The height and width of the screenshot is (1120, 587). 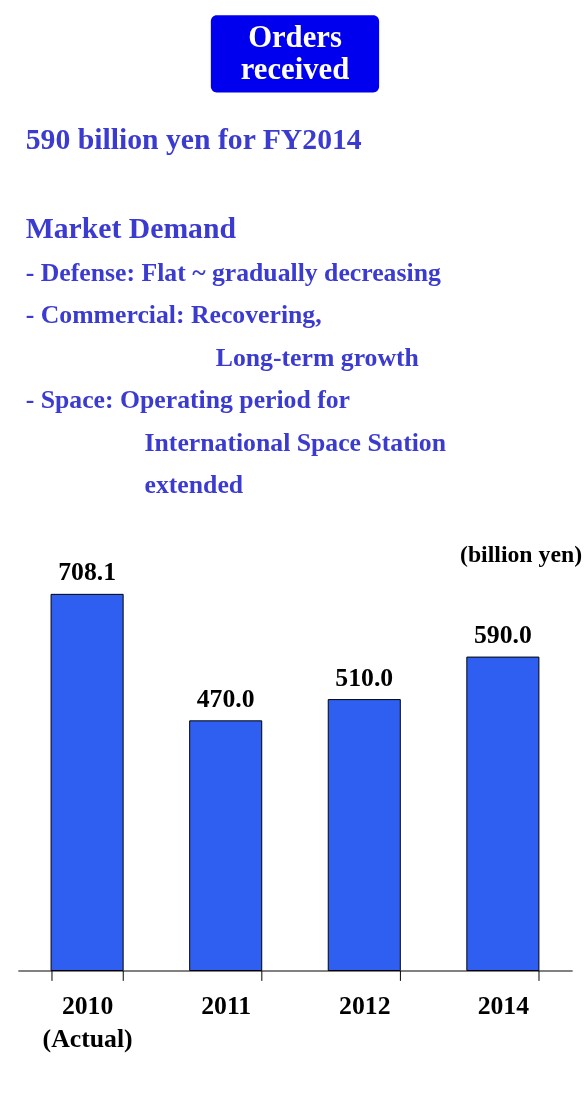 What do you see at coordinates (193, 138) in the screenshot?
I see `chart-subtitle: 590 billion yen for FY2014` at bounding box center [193, 138].